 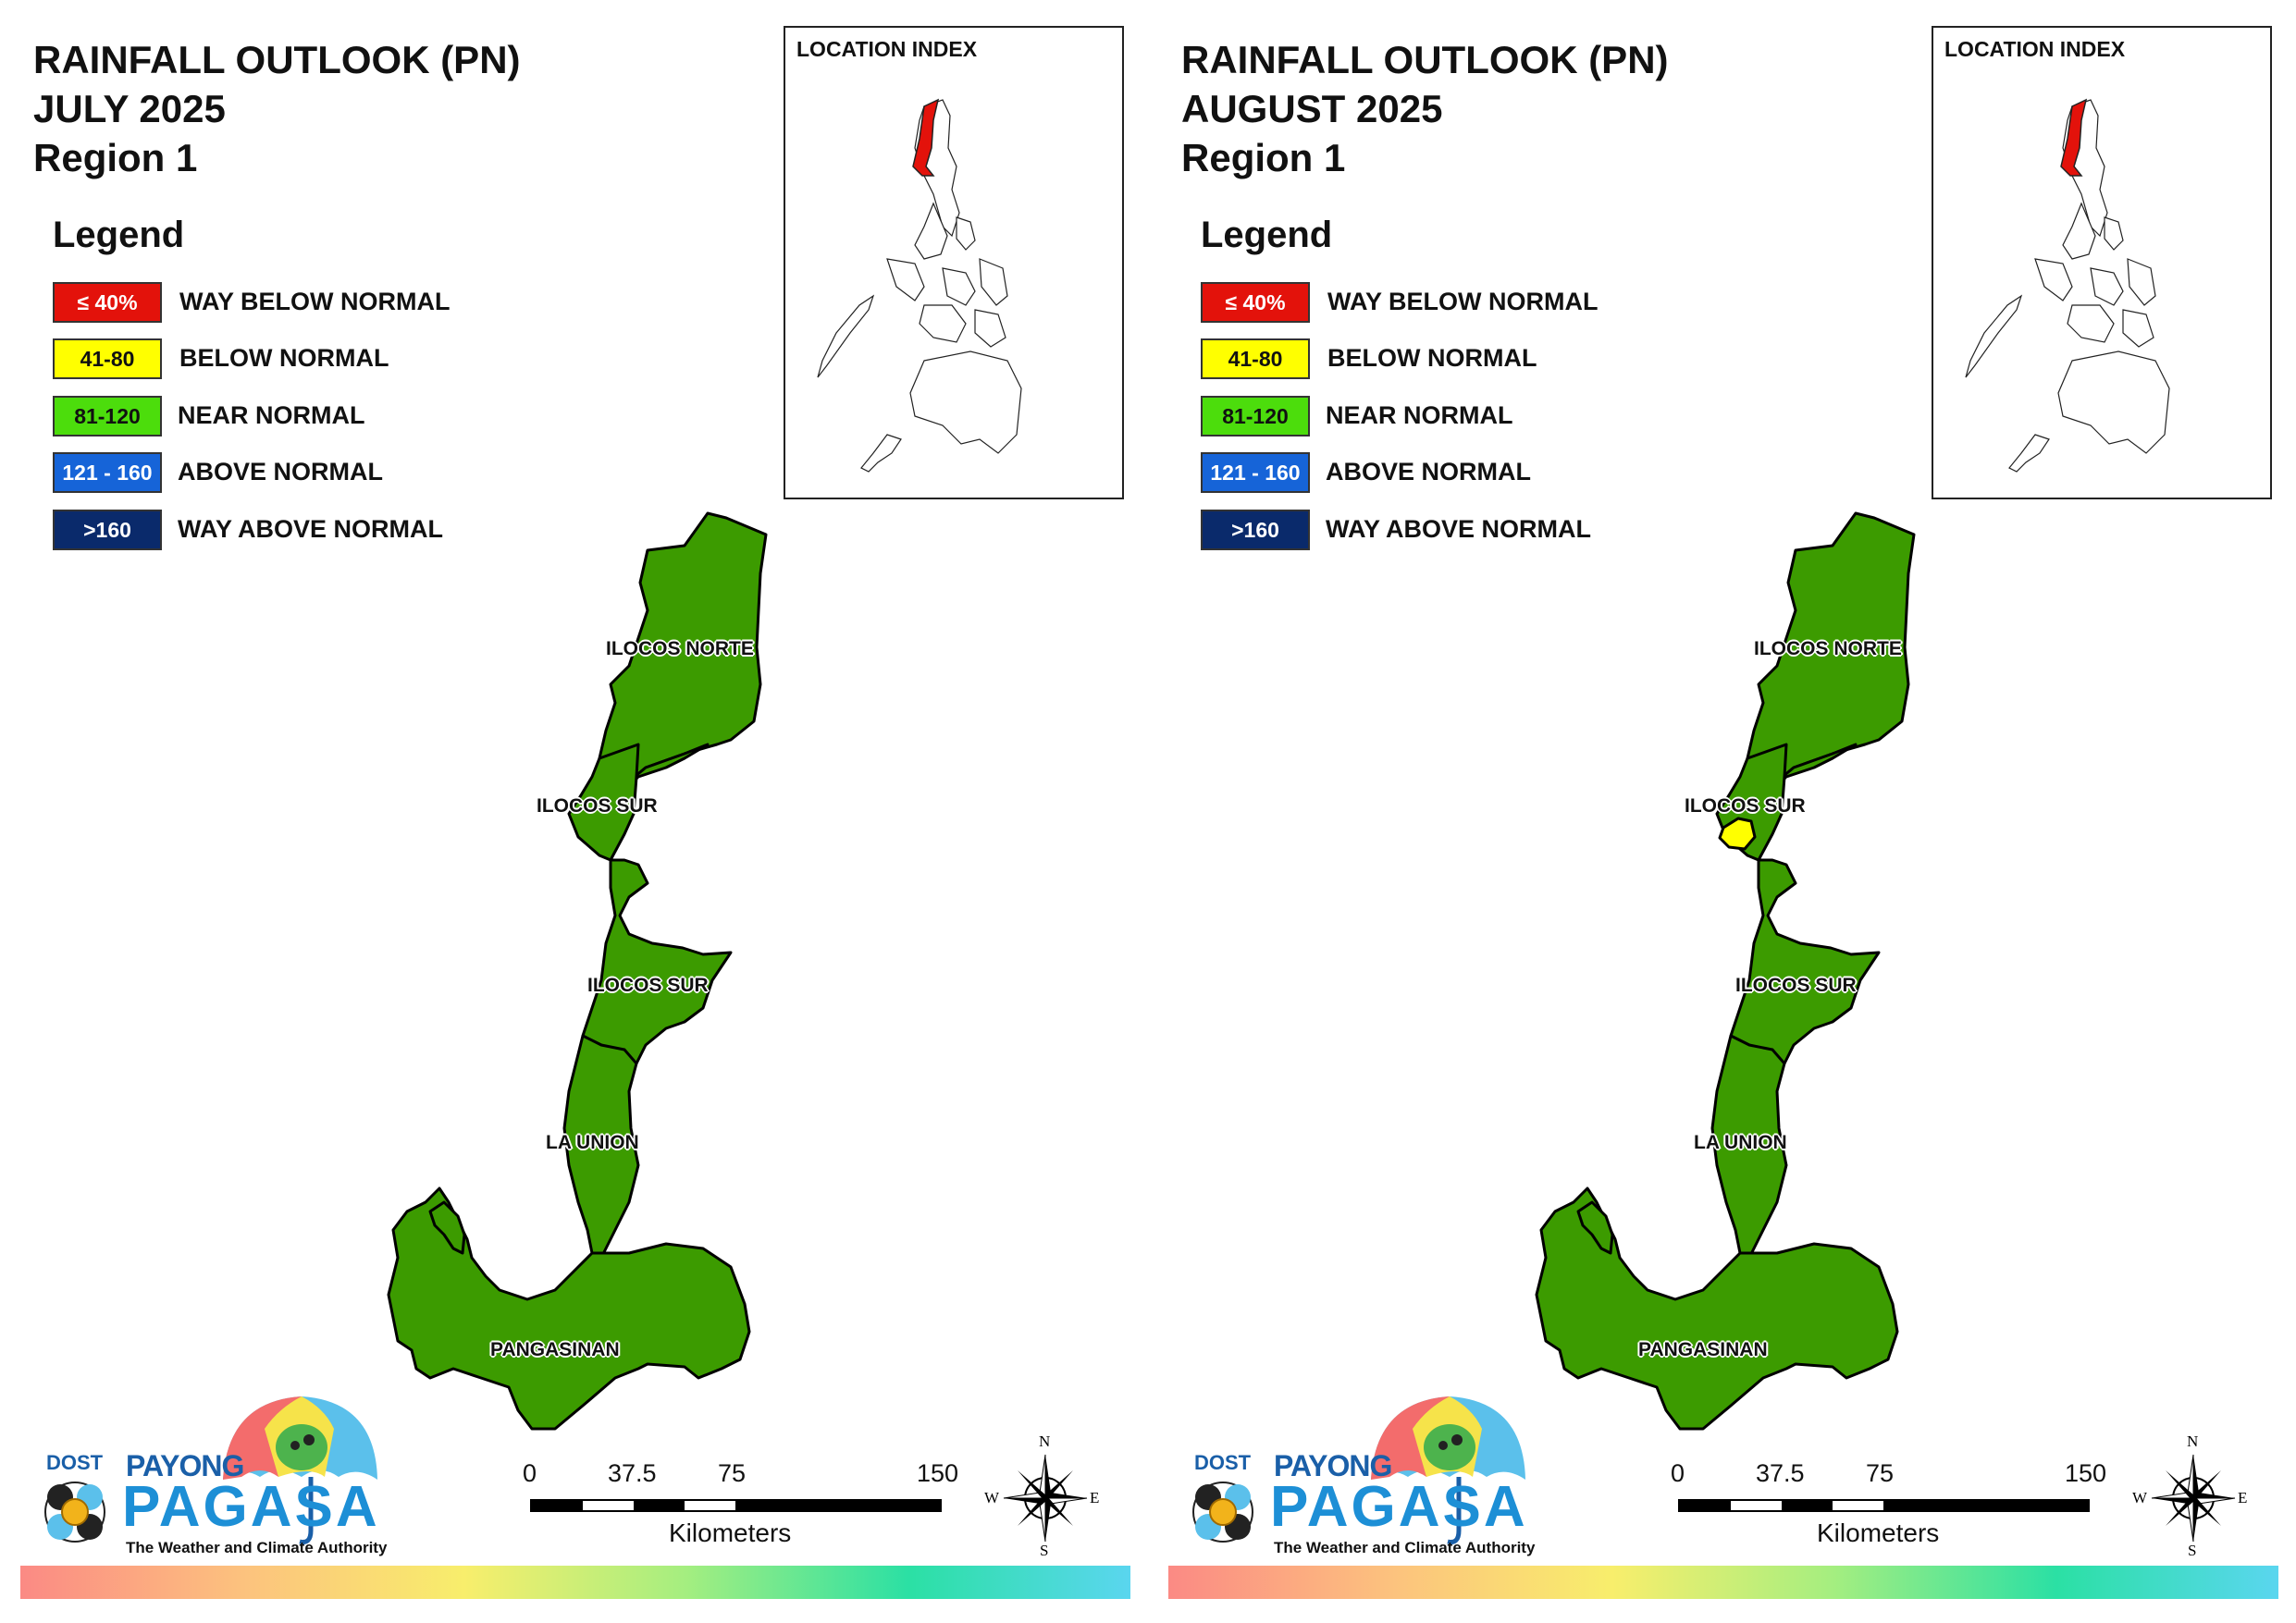 What do you see at coordinates (1737, 834) in the screenshot?
I see `below-normal-patch` at bounding box center [1737, 834].